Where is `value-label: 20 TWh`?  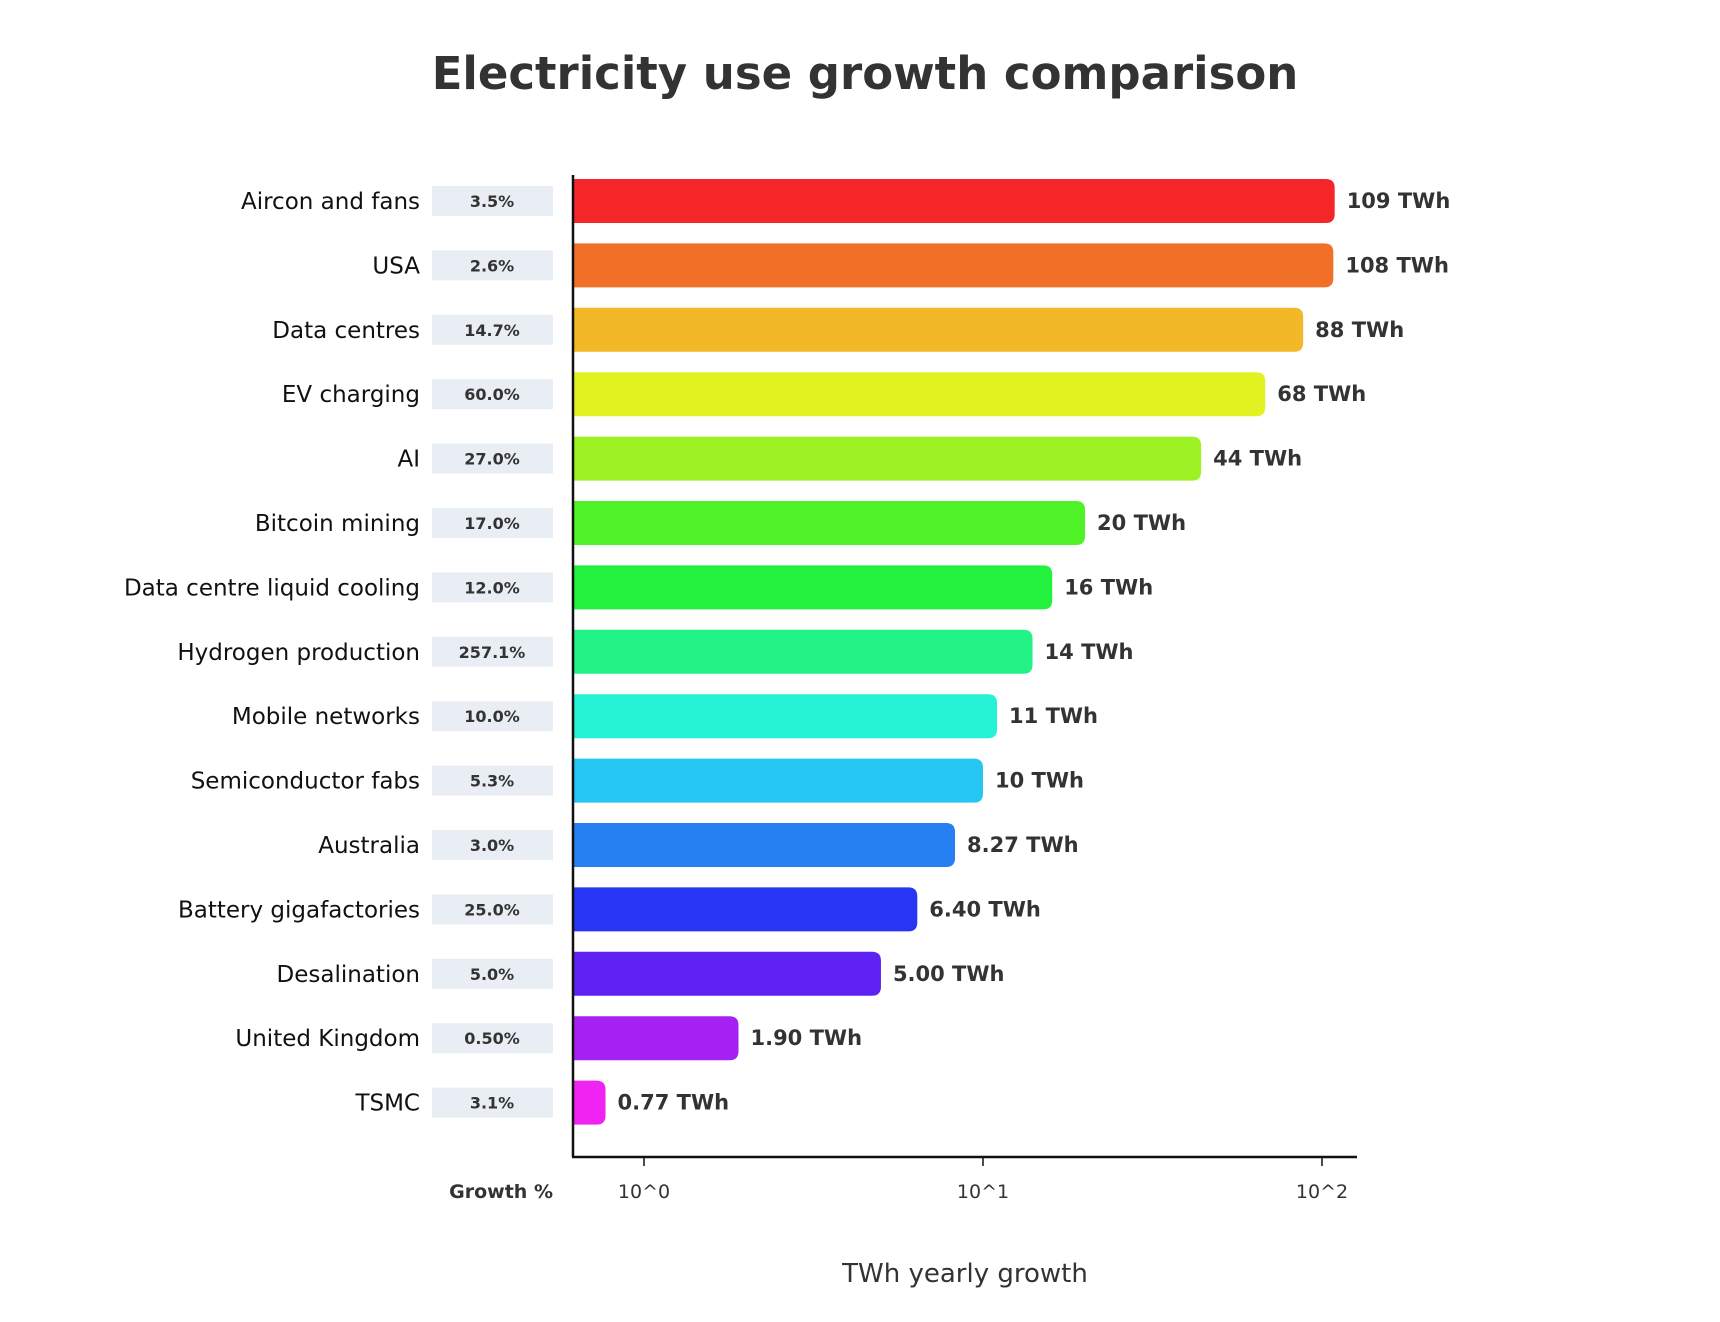
value-label: 20 TWh is located at coordinates (1141, 523).